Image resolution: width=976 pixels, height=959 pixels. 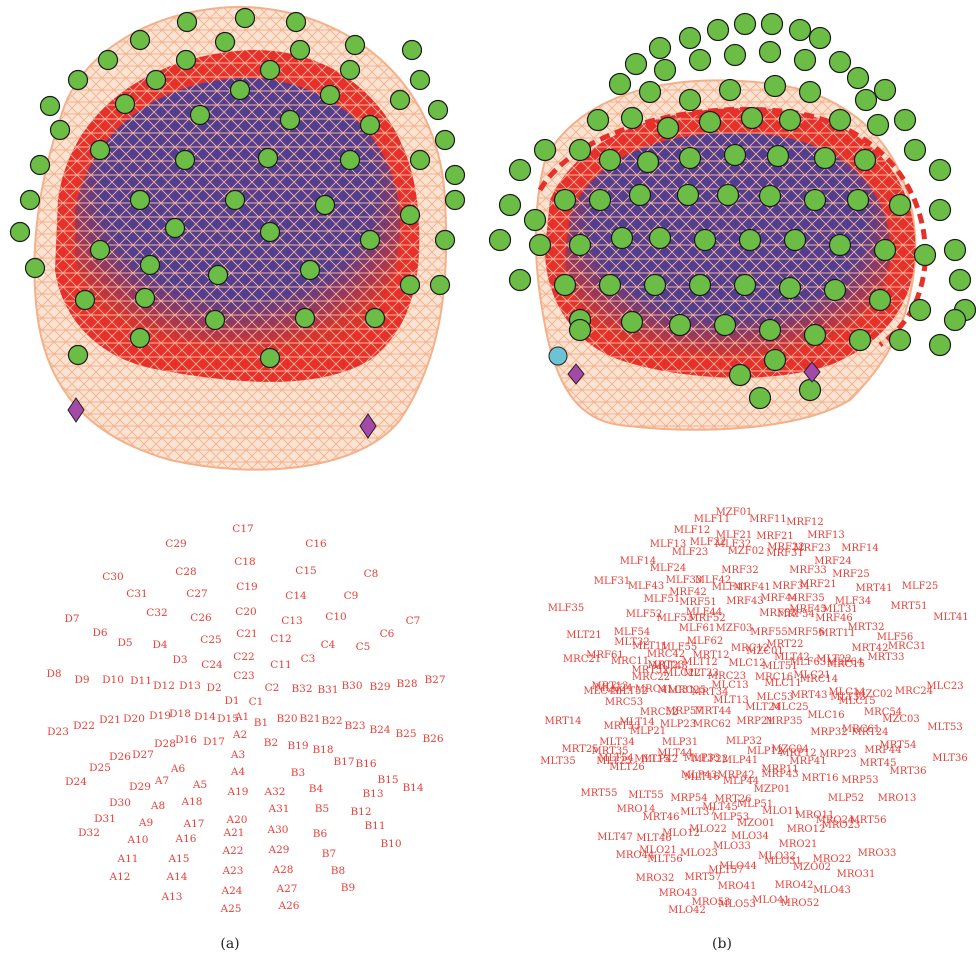 What do you see at coordinates (807, 570) in the screenshot?
I see `channel-label: MRF33` at bounding box center [807, 570].